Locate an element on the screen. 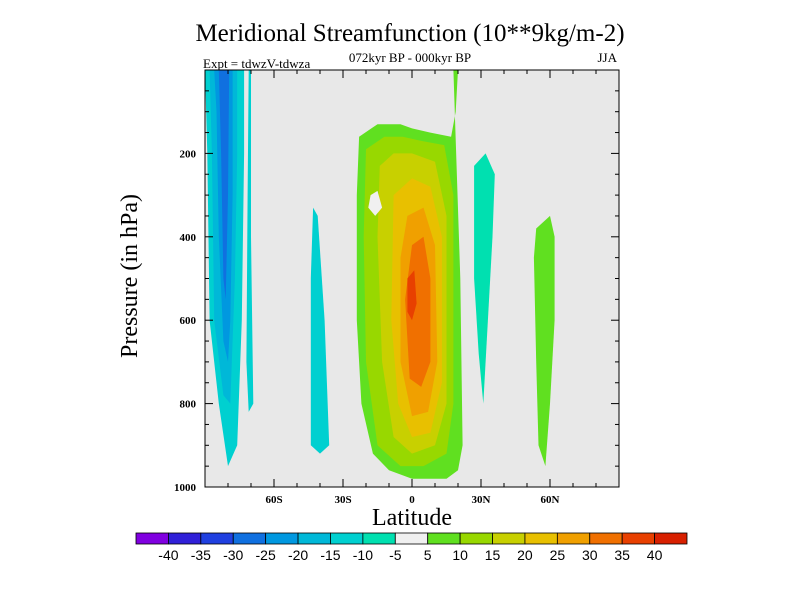 This screenshot has width=800, height=600. colorbar: -40 -35 -30 -25 -20 -15 -10 -5 5 10 15 20 25 30 35 40 is located at coordinates (411, 547).